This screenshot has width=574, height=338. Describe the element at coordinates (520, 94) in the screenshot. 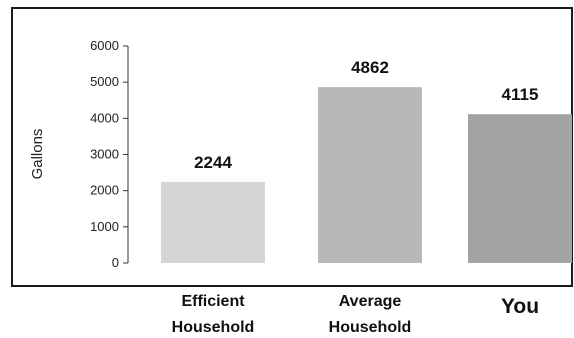

I see `bar-value-label: 4115` at that location.